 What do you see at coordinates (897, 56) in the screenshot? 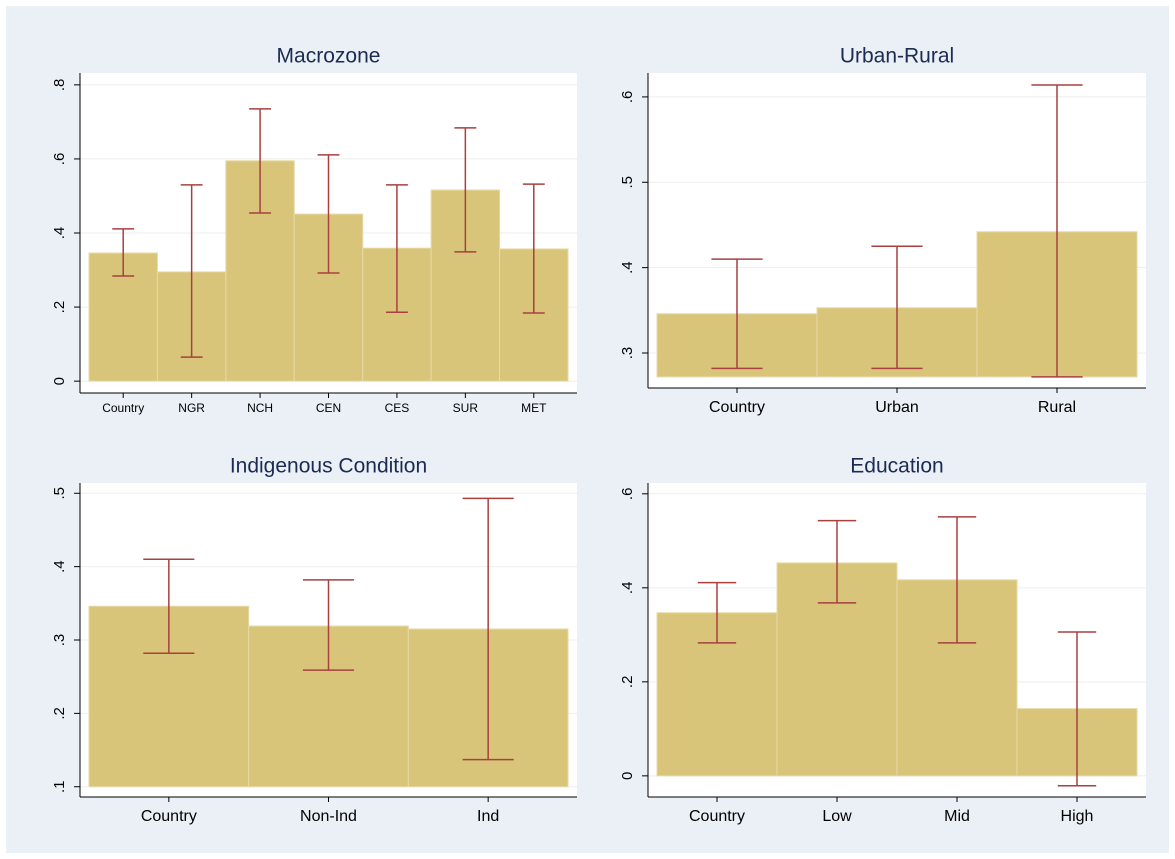
I see `chart-title: Urban-Rural` at bounding box center [897, 56].